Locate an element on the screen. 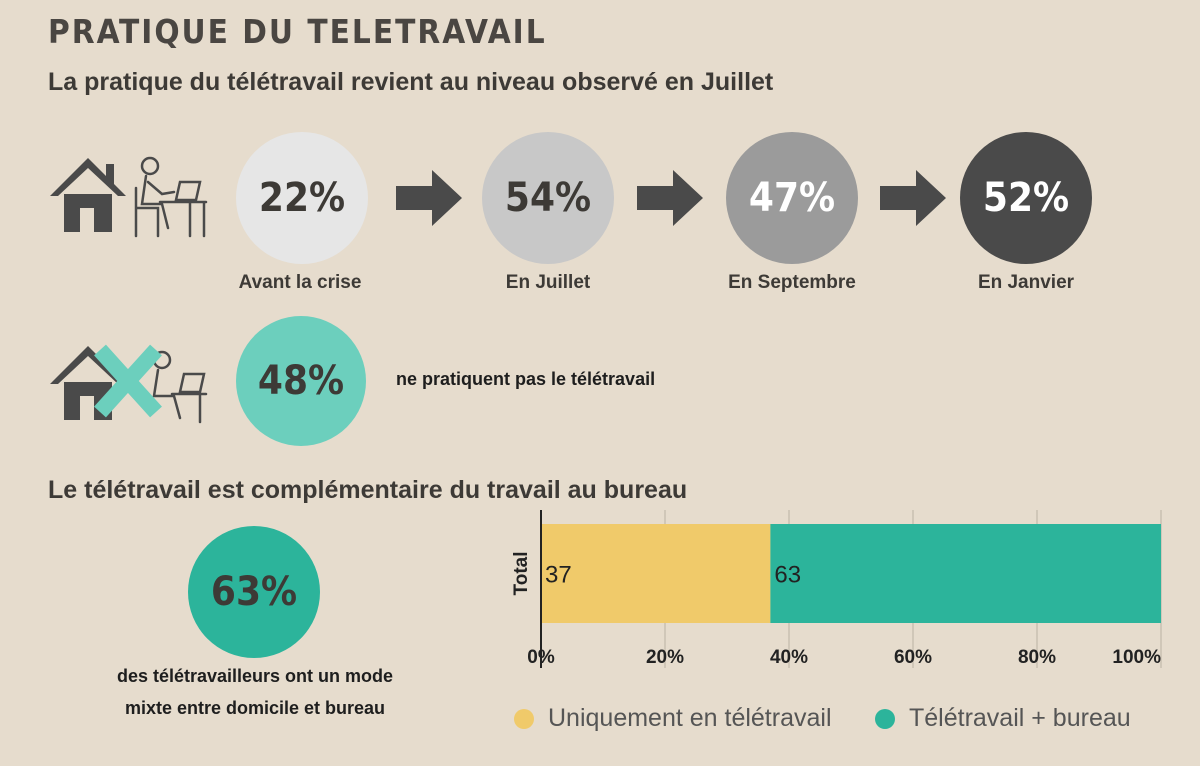 Image resolution: width=1200 pixels, height=766 pixels. non-practice-circle: 48% is located at coordinates (301, 381).